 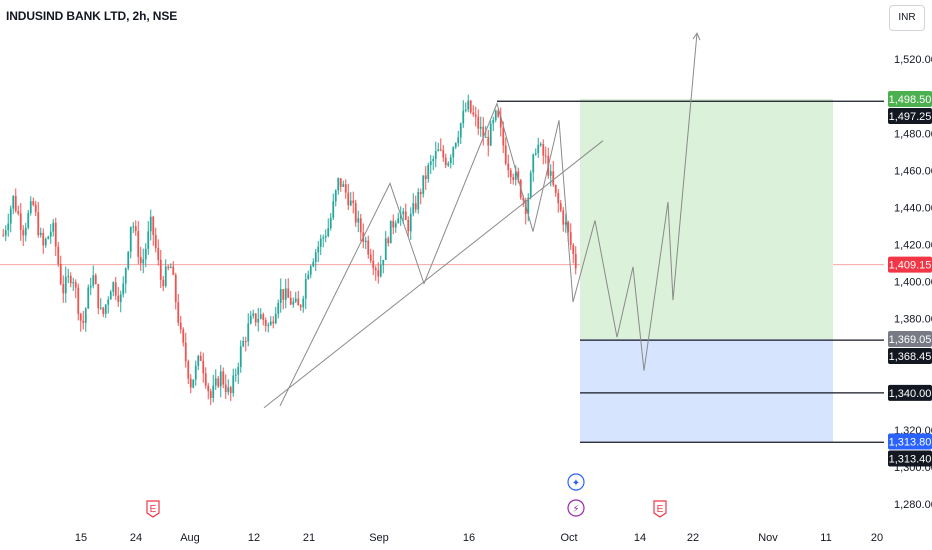 I want to click on y-tick-label: 1,460.00, so click(x=913, y=171).